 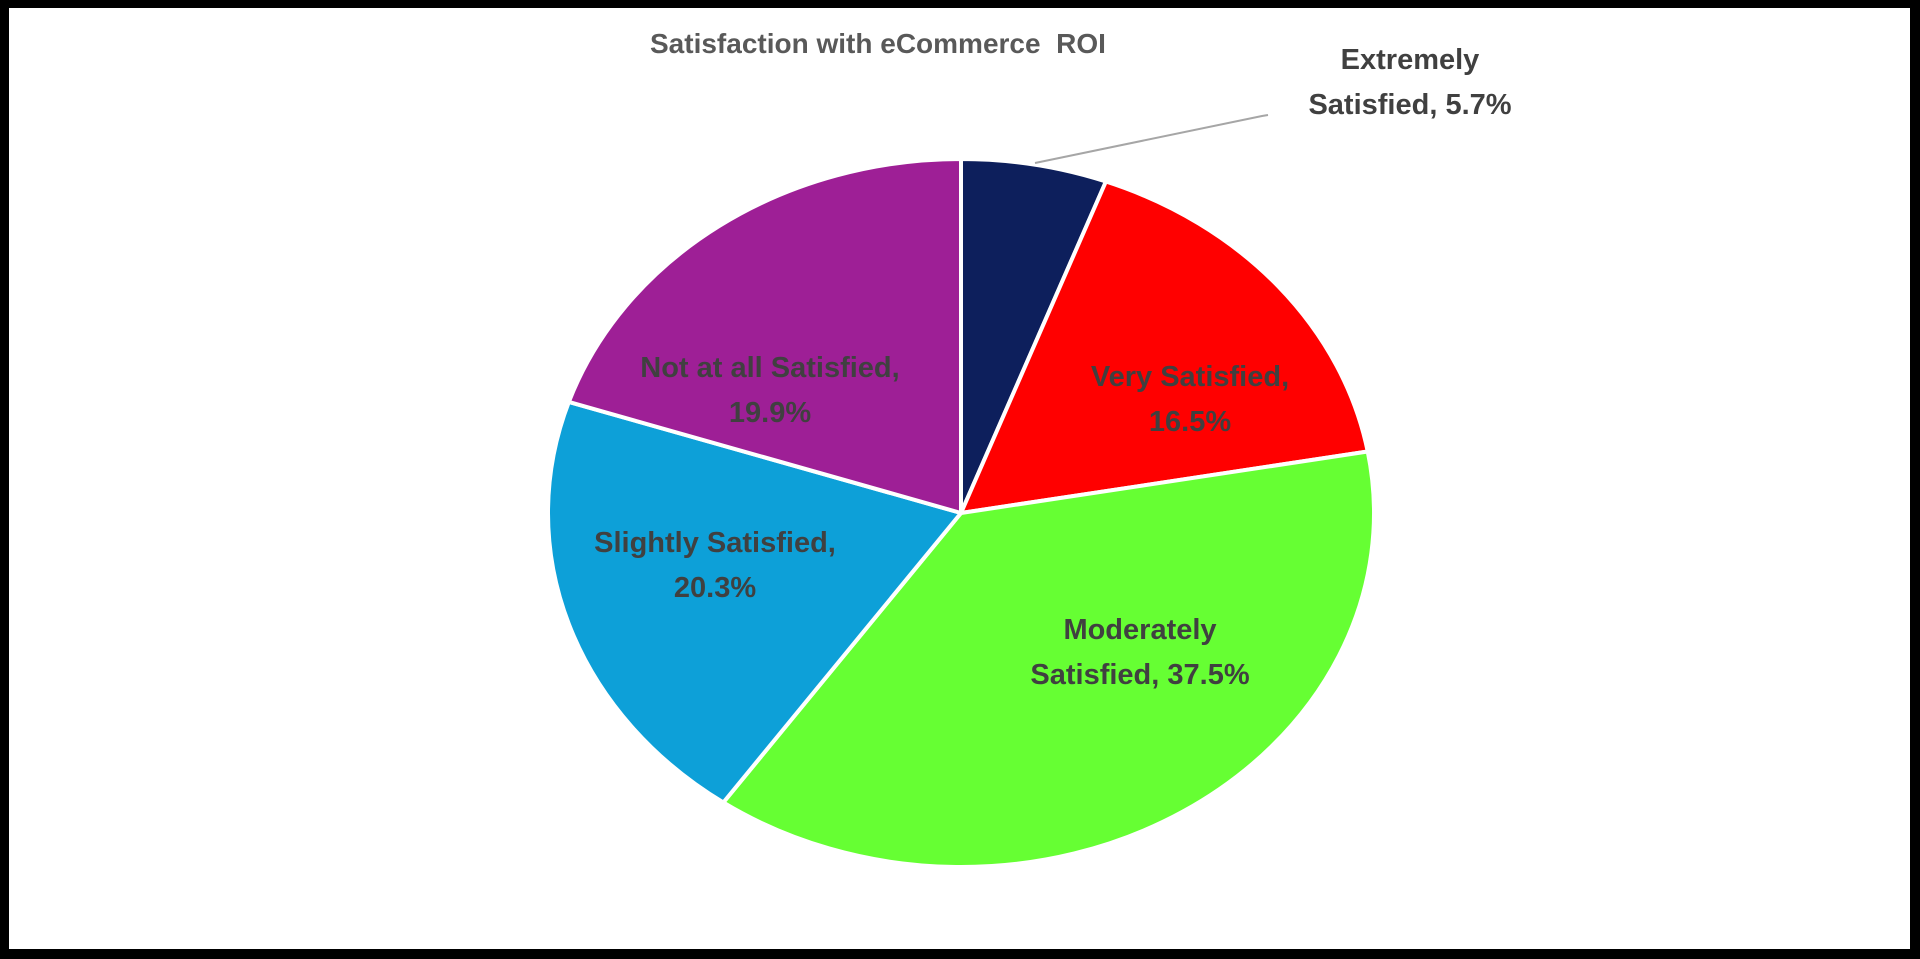 What do you see at coordinates (1190, 422) in the screenshot?
I see `label-line: 16.5%` at bounding box center [1190, 422].